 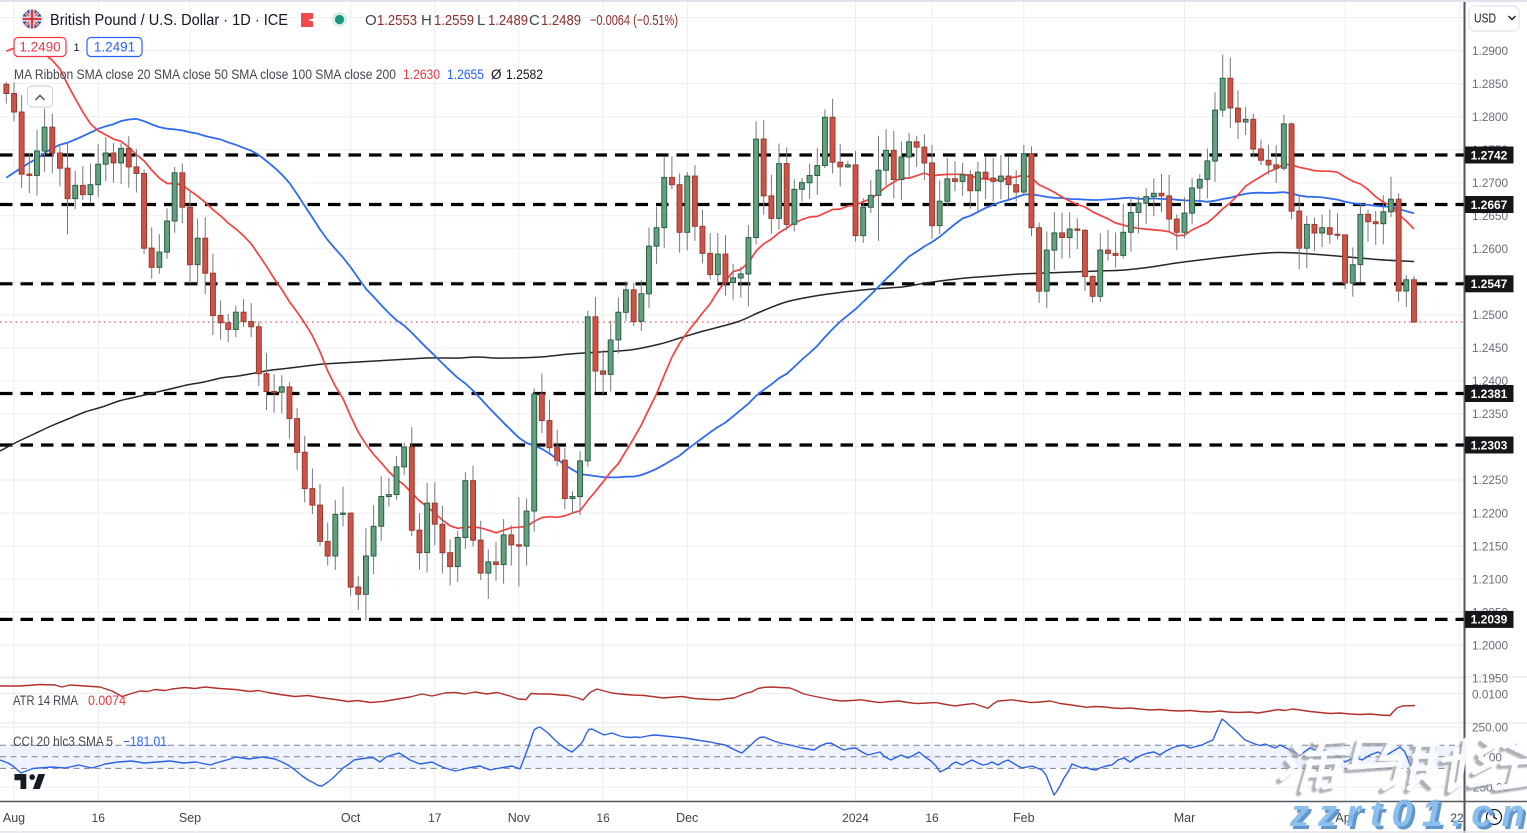 I want to click on svg-text: 1.2553, so click(x=397, y=20).